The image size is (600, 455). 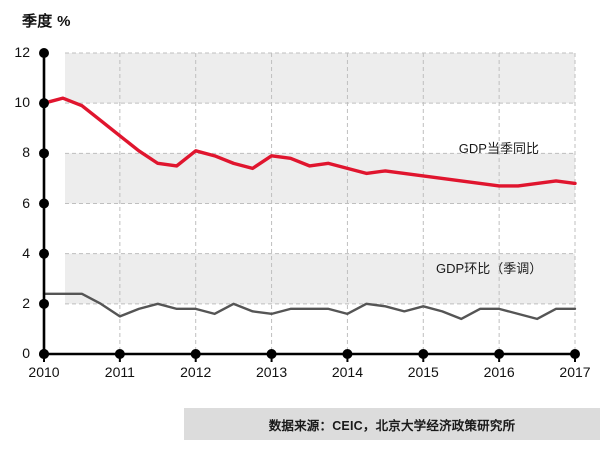 What do you see at coordinates (26, 353) in the screenshot?
I see `y-tick-label-0: 0` at bounding box center [26, 353].